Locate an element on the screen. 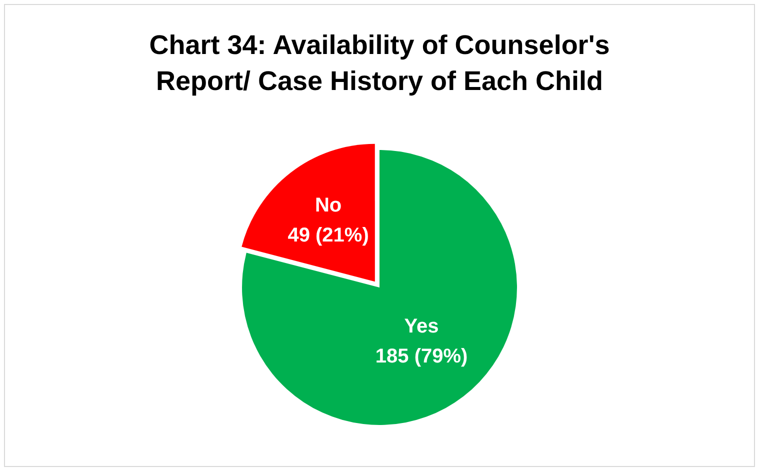  chart-title: Chart 34: Availability of Counselor's Report/ Case History of Each Child is located at coordinates (379, 63).